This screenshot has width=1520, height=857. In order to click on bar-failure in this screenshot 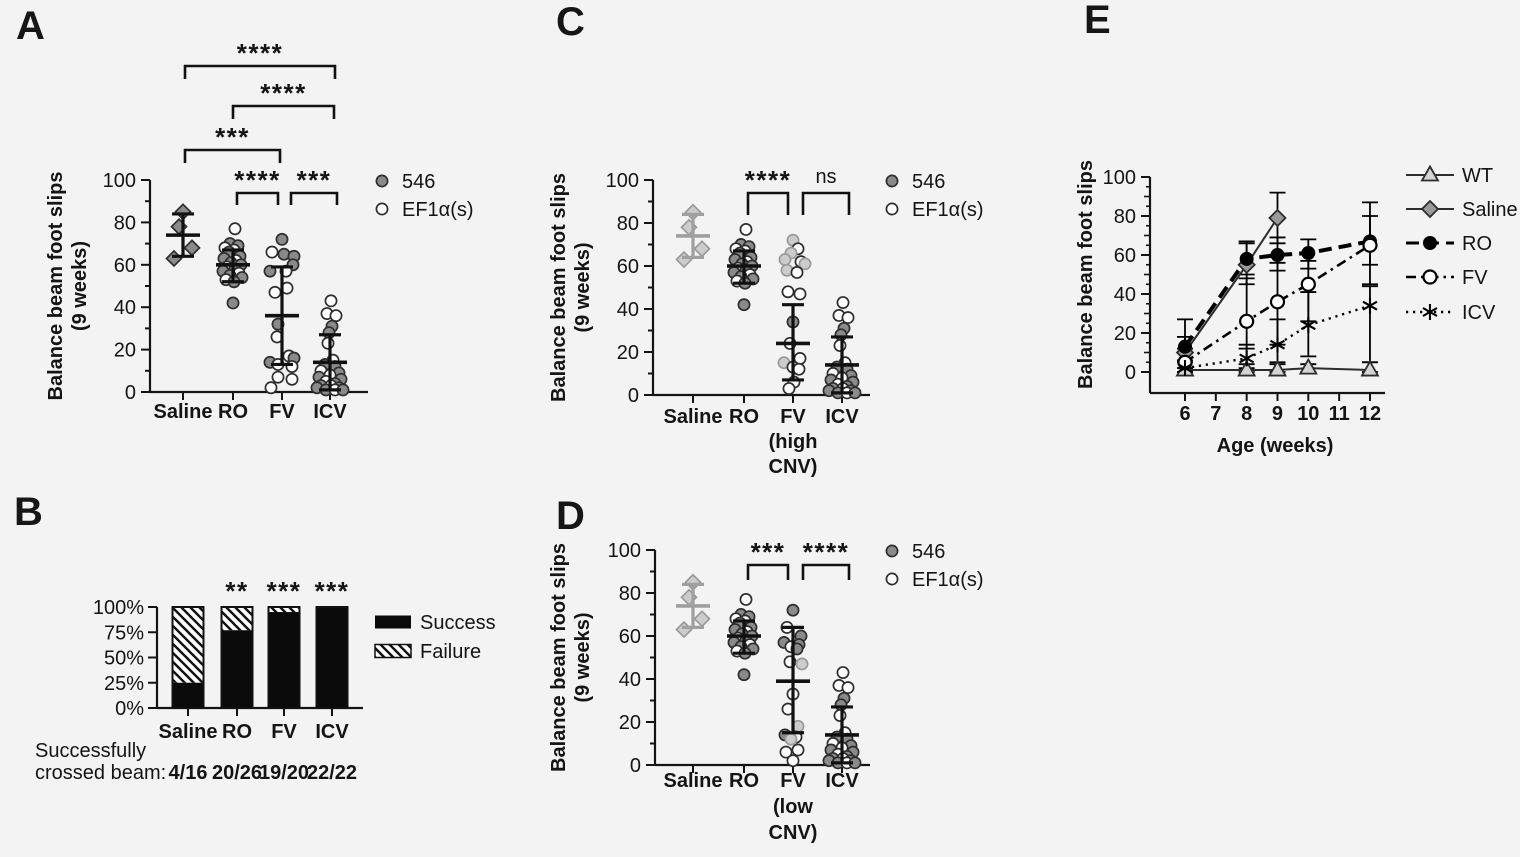, I will do `click(284, 610)`.